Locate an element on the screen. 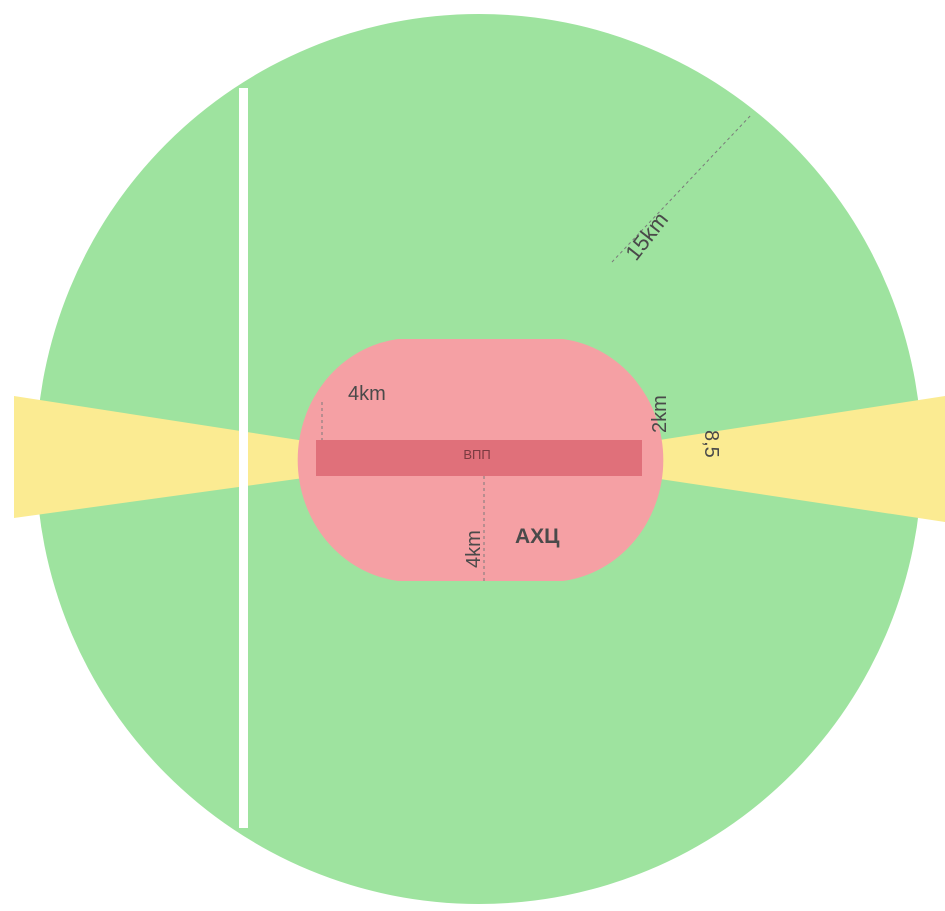  runway-band is located at coordinates (479, 458).